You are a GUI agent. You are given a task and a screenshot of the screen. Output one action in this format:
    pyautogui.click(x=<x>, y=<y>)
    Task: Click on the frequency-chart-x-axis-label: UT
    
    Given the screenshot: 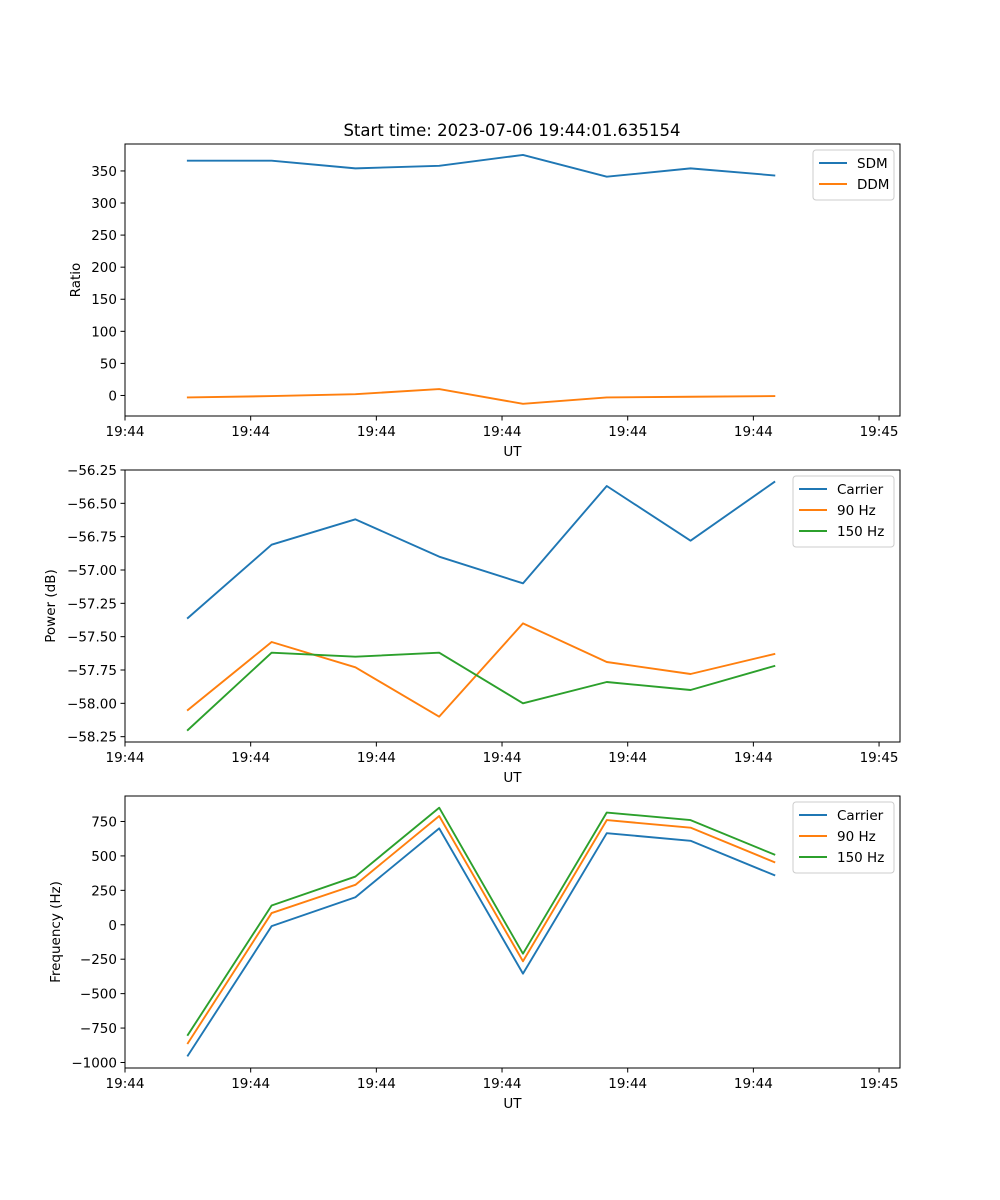 What is the action you would take?
    pyautogui.click(x=512, y=1104)
    